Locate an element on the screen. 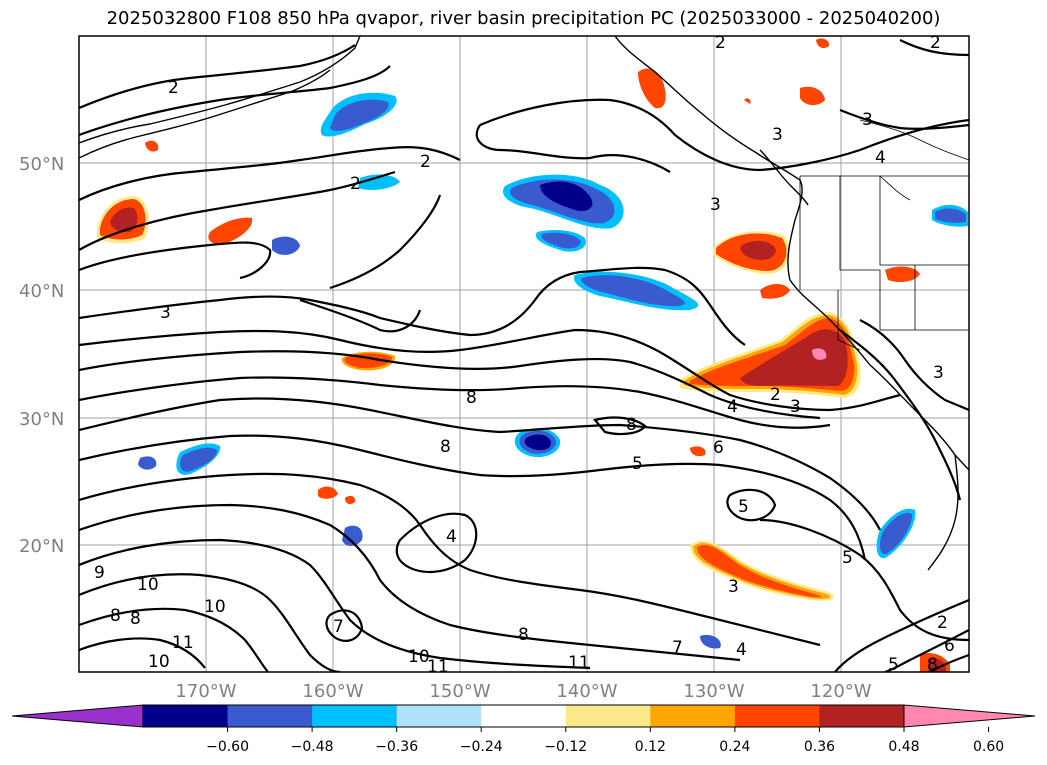 The width and height of the screenshot is (1047, 765). latitude-labels: 50°N 40°N 30°N 20°N is located at coordinates (41, 355).